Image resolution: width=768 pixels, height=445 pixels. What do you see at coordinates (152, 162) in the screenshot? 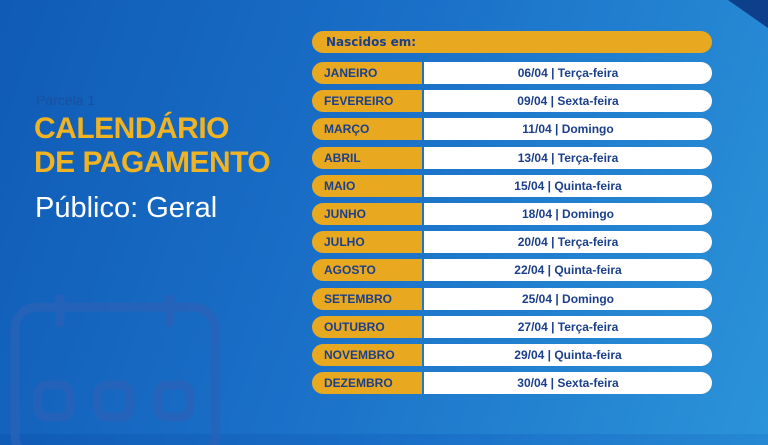
I see `title-line-2: DE PAGAMENTO` at bounding box center [152, 162].